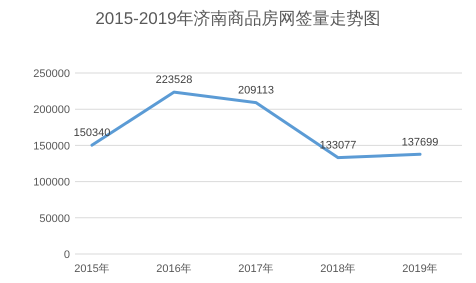 The image size is (476, 283). What do you see at coordinates (92, 269) in the screenshot?
I see `x-tick-label: 2015年` at bounding box center [92, 269].